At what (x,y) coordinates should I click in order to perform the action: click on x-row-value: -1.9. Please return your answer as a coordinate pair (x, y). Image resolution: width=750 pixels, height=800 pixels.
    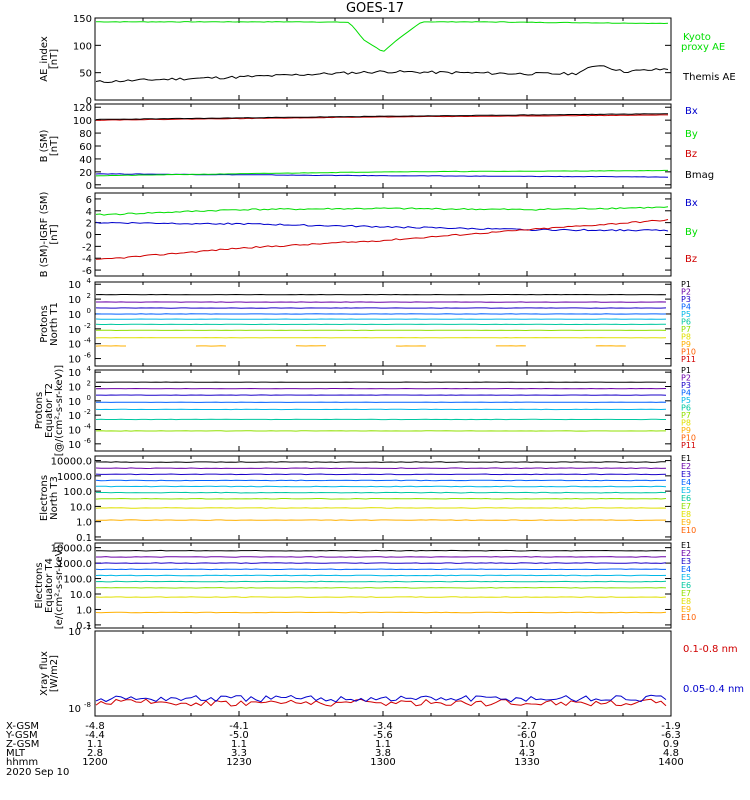
    Looking at the image, I should click on (671, 726).